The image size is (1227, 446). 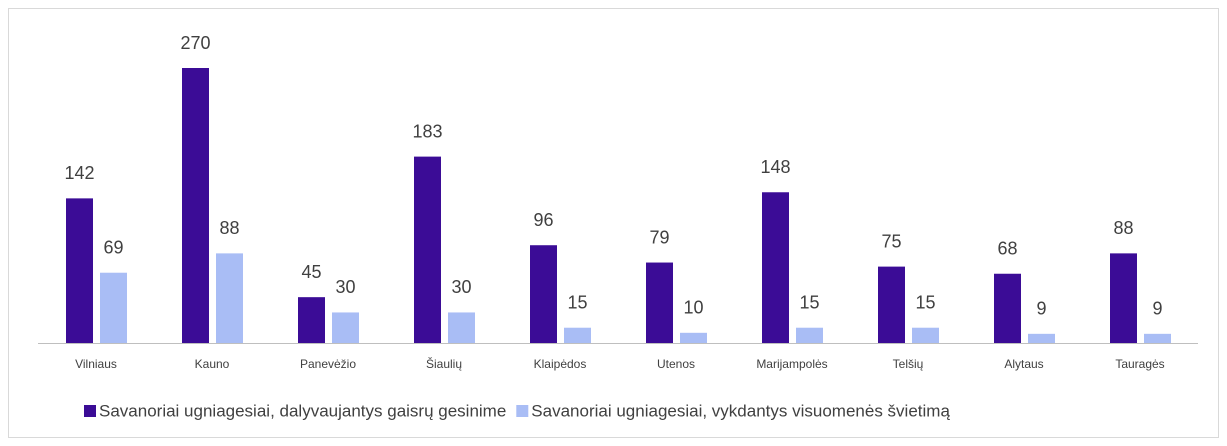 I want to click on x-tick-label: Klaipėdos, so click(x=560, y=364).